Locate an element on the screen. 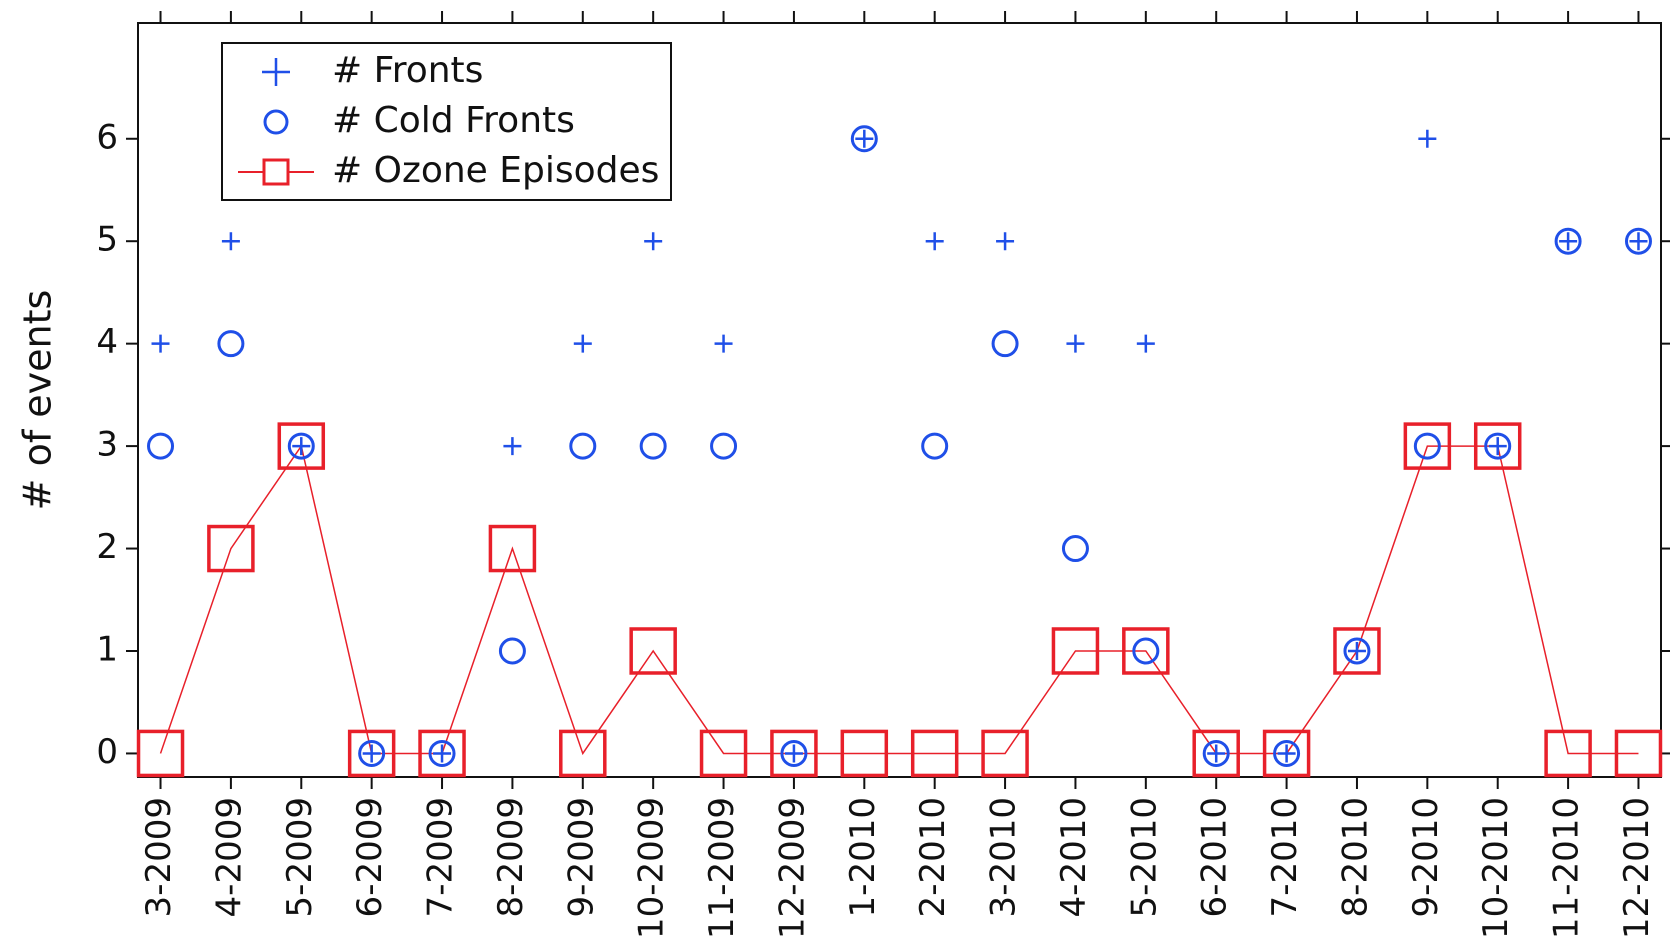 The width and height of the screenshot is (1670, 951). x-tick-label: 7-2009 is located at coordinates (441, 857).